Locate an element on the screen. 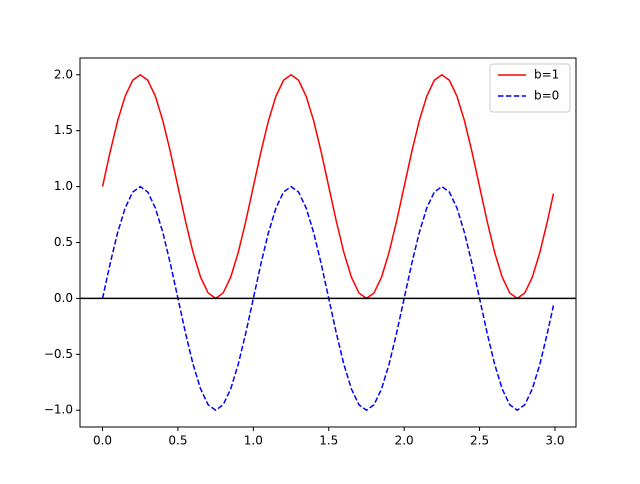 The image size is (640, 484). y-tick-label: 1.5 is located at coordinates (63, 130).